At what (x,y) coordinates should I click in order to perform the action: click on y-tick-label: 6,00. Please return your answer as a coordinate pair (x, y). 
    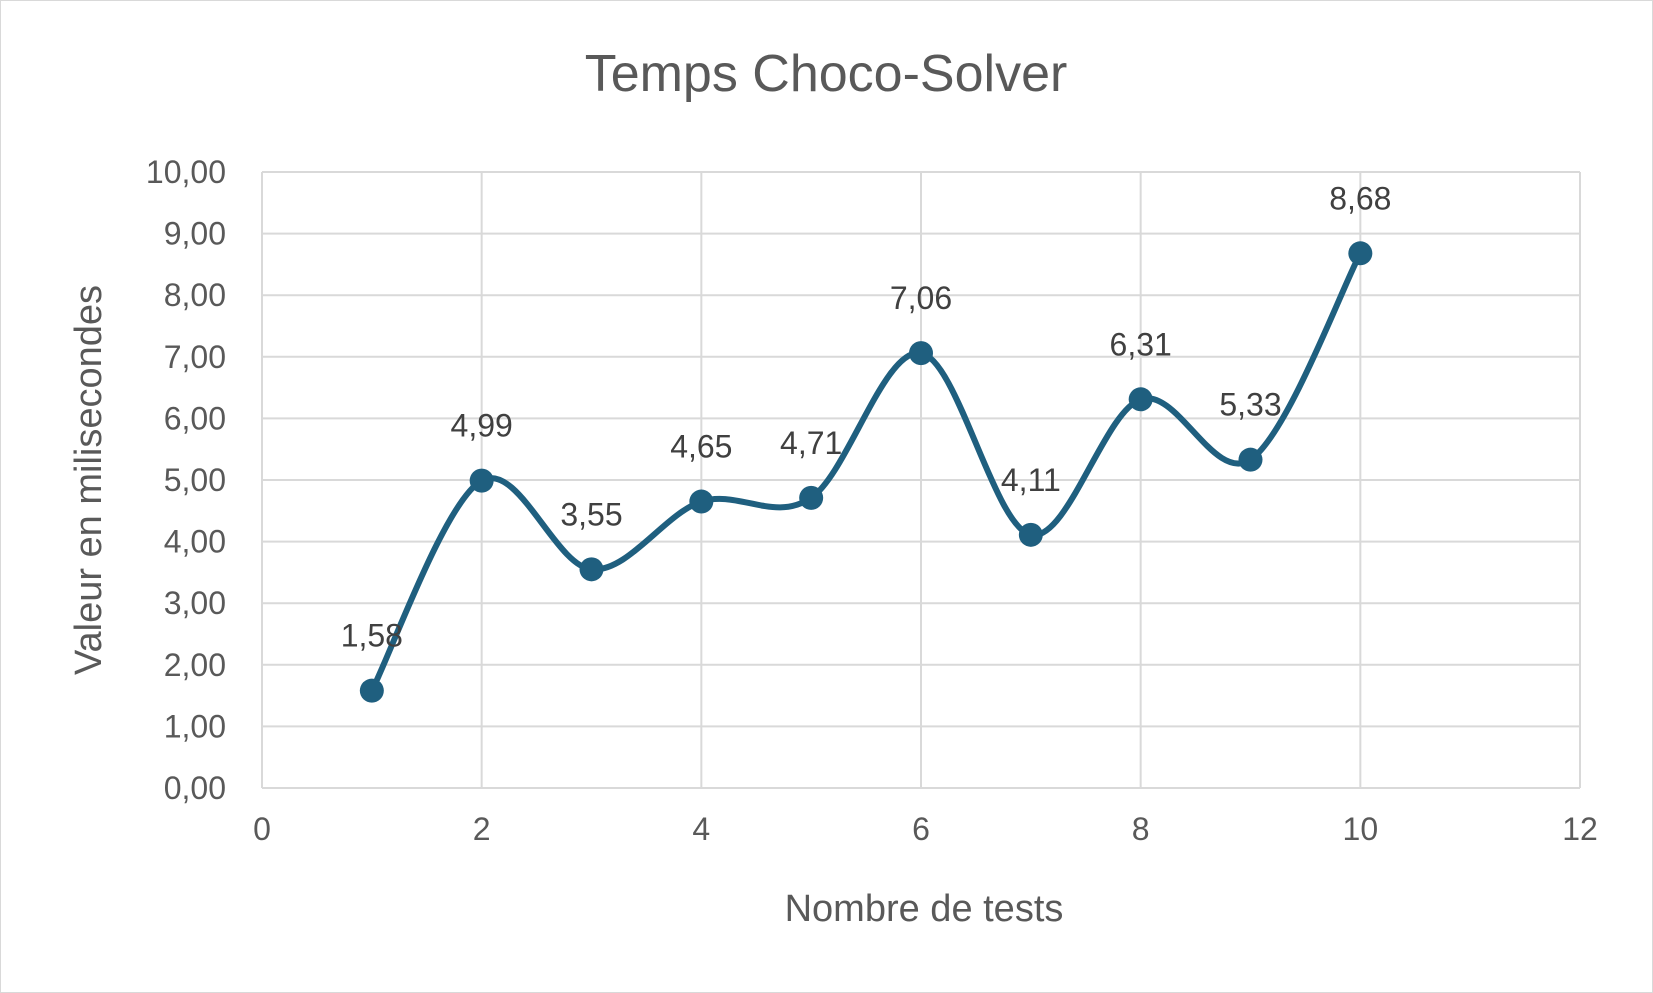
    Looking at the image, I should click on (195, 418).